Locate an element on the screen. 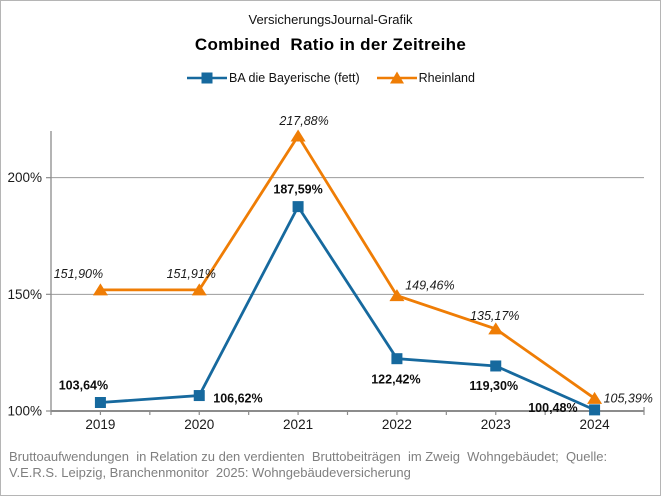 This screenshot has height=496, width=661. data-label: 106,62% is located at coordinates (237, 399).